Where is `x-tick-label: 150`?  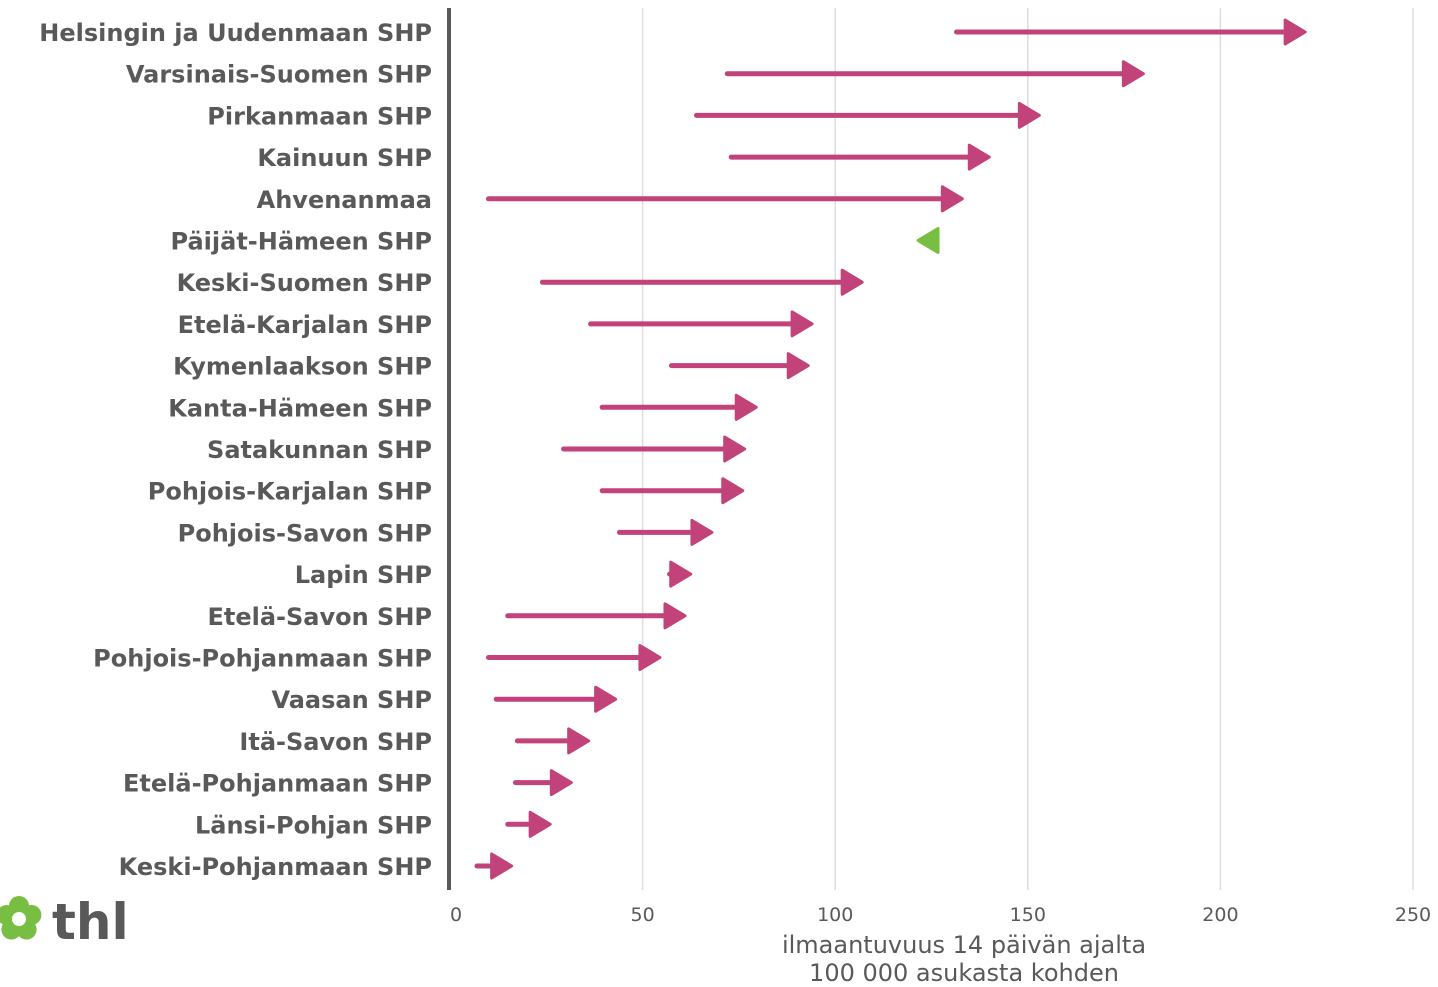
x-tick-label: 150 is located at coordinates (1028, 915).